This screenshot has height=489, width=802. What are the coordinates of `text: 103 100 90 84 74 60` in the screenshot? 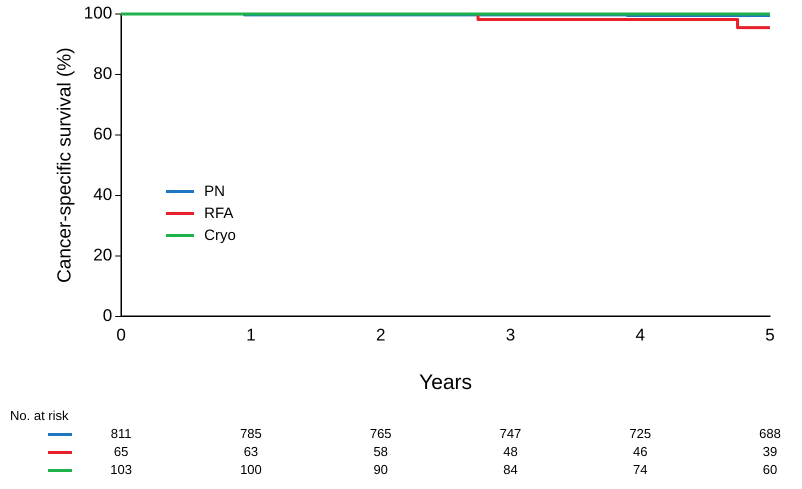 It's located at (444, 469).